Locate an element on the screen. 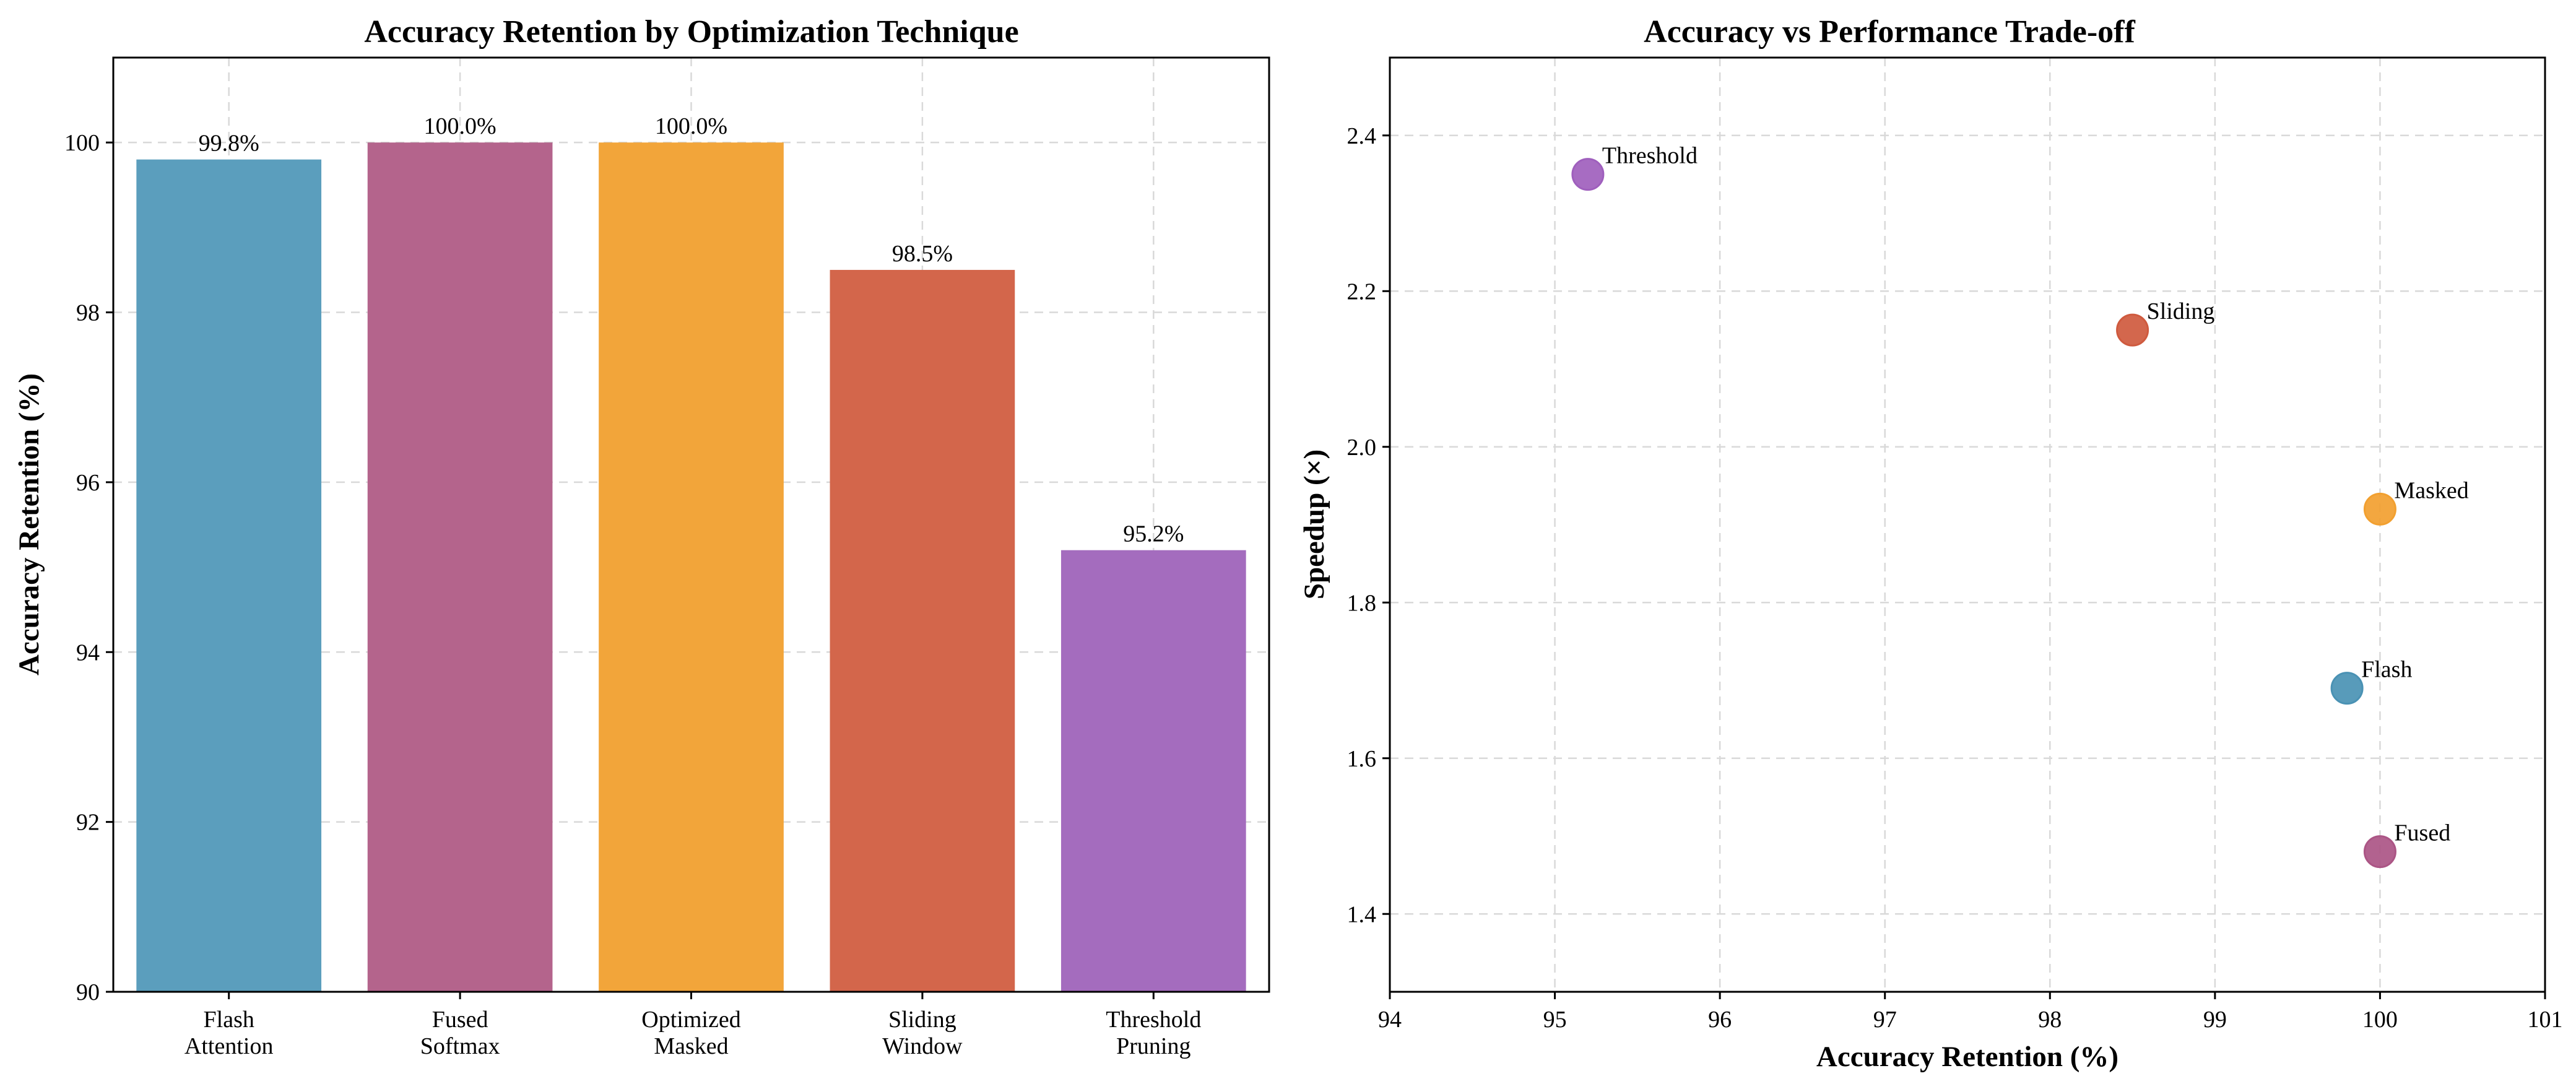 This screenshot has height=1089, width=2576. y-tick-label: 2.4 is located at coordinates (1362, 136).